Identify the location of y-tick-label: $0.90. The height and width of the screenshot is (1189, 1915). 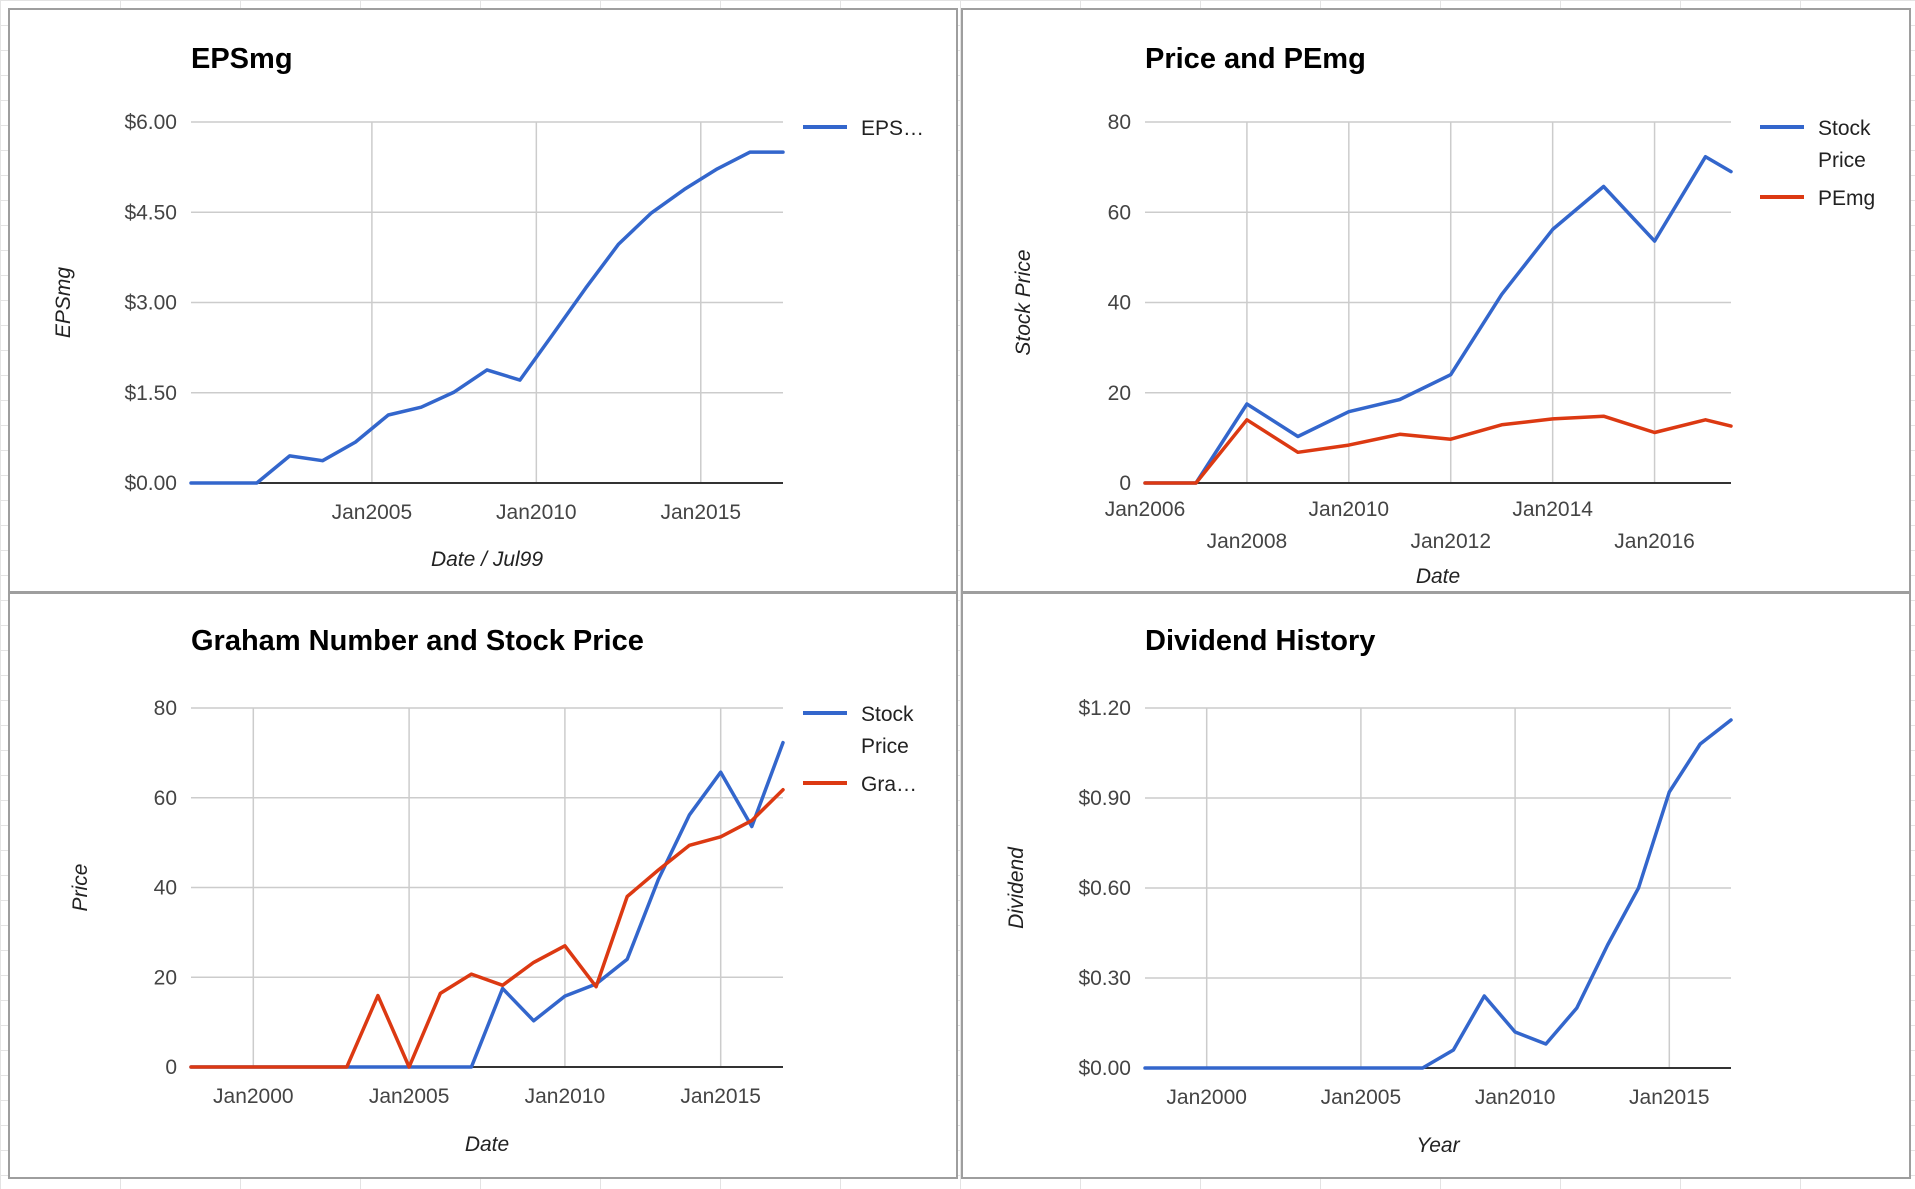
(1104, 798).